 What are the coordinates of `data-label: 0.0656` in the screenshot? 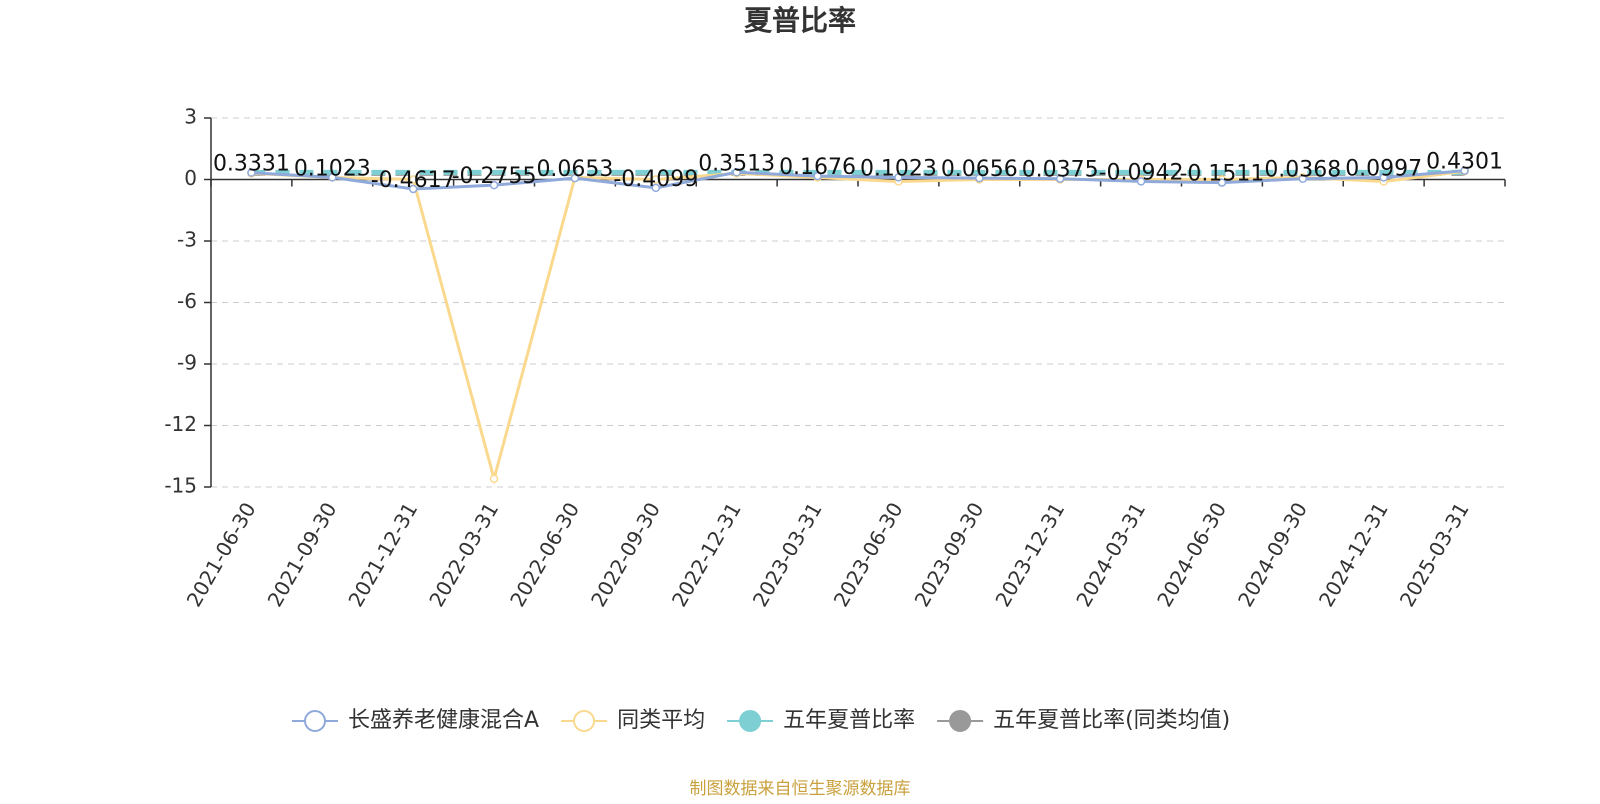 It's located at (979, 169).